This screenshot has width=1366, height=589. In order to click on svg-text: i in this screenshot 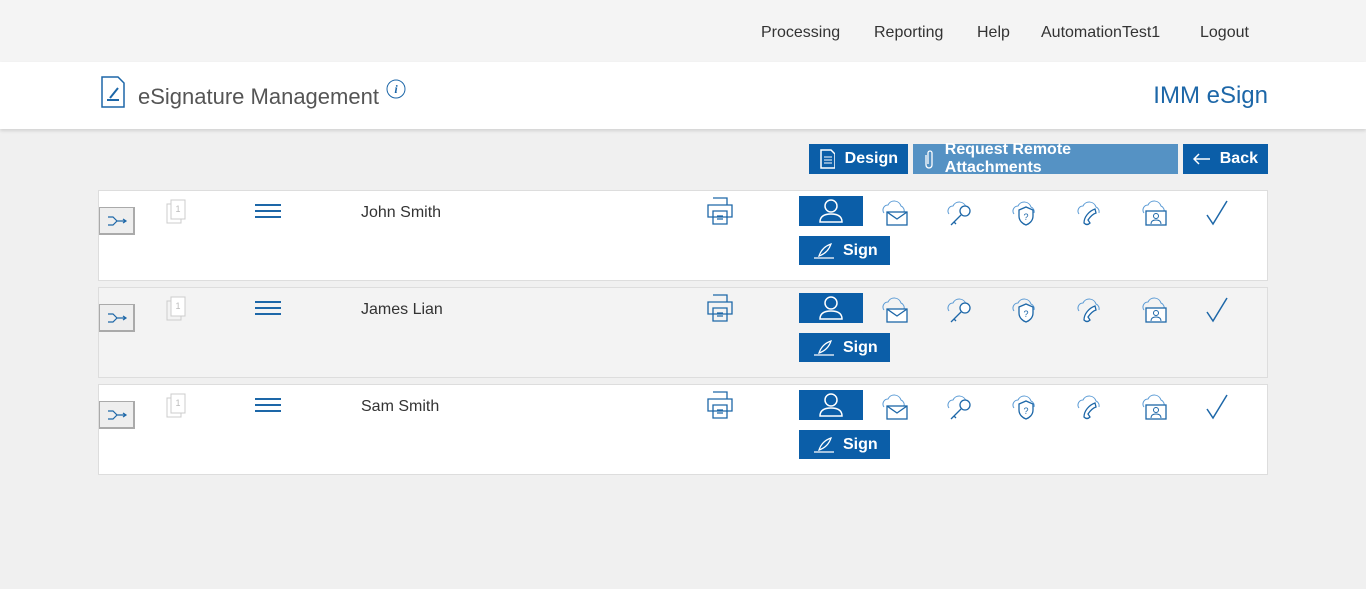, I will do `click(396, 89)`.